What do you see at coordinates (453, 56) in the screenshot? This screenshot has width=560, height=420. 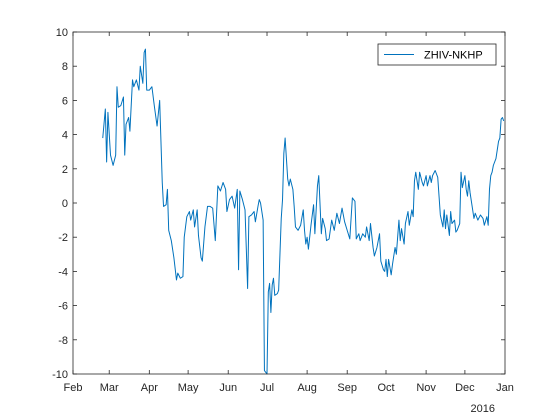 I see `legend-label: ZHIV-NKHP` at bounding box center [453, 56].